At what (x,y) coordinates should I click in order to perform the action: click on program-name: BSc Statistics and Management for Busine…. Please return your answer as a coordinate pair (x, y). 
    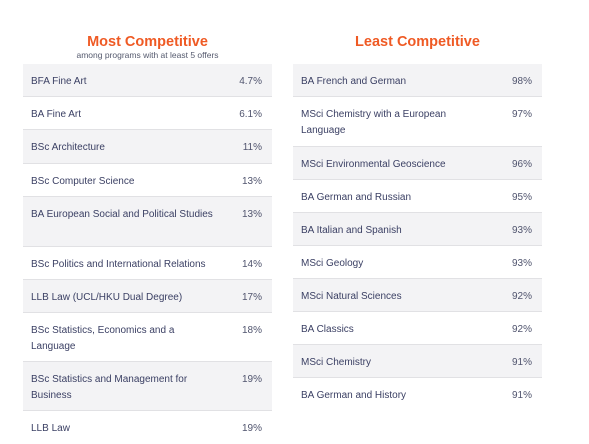
    Looking at the image, I should click on (109, 387).